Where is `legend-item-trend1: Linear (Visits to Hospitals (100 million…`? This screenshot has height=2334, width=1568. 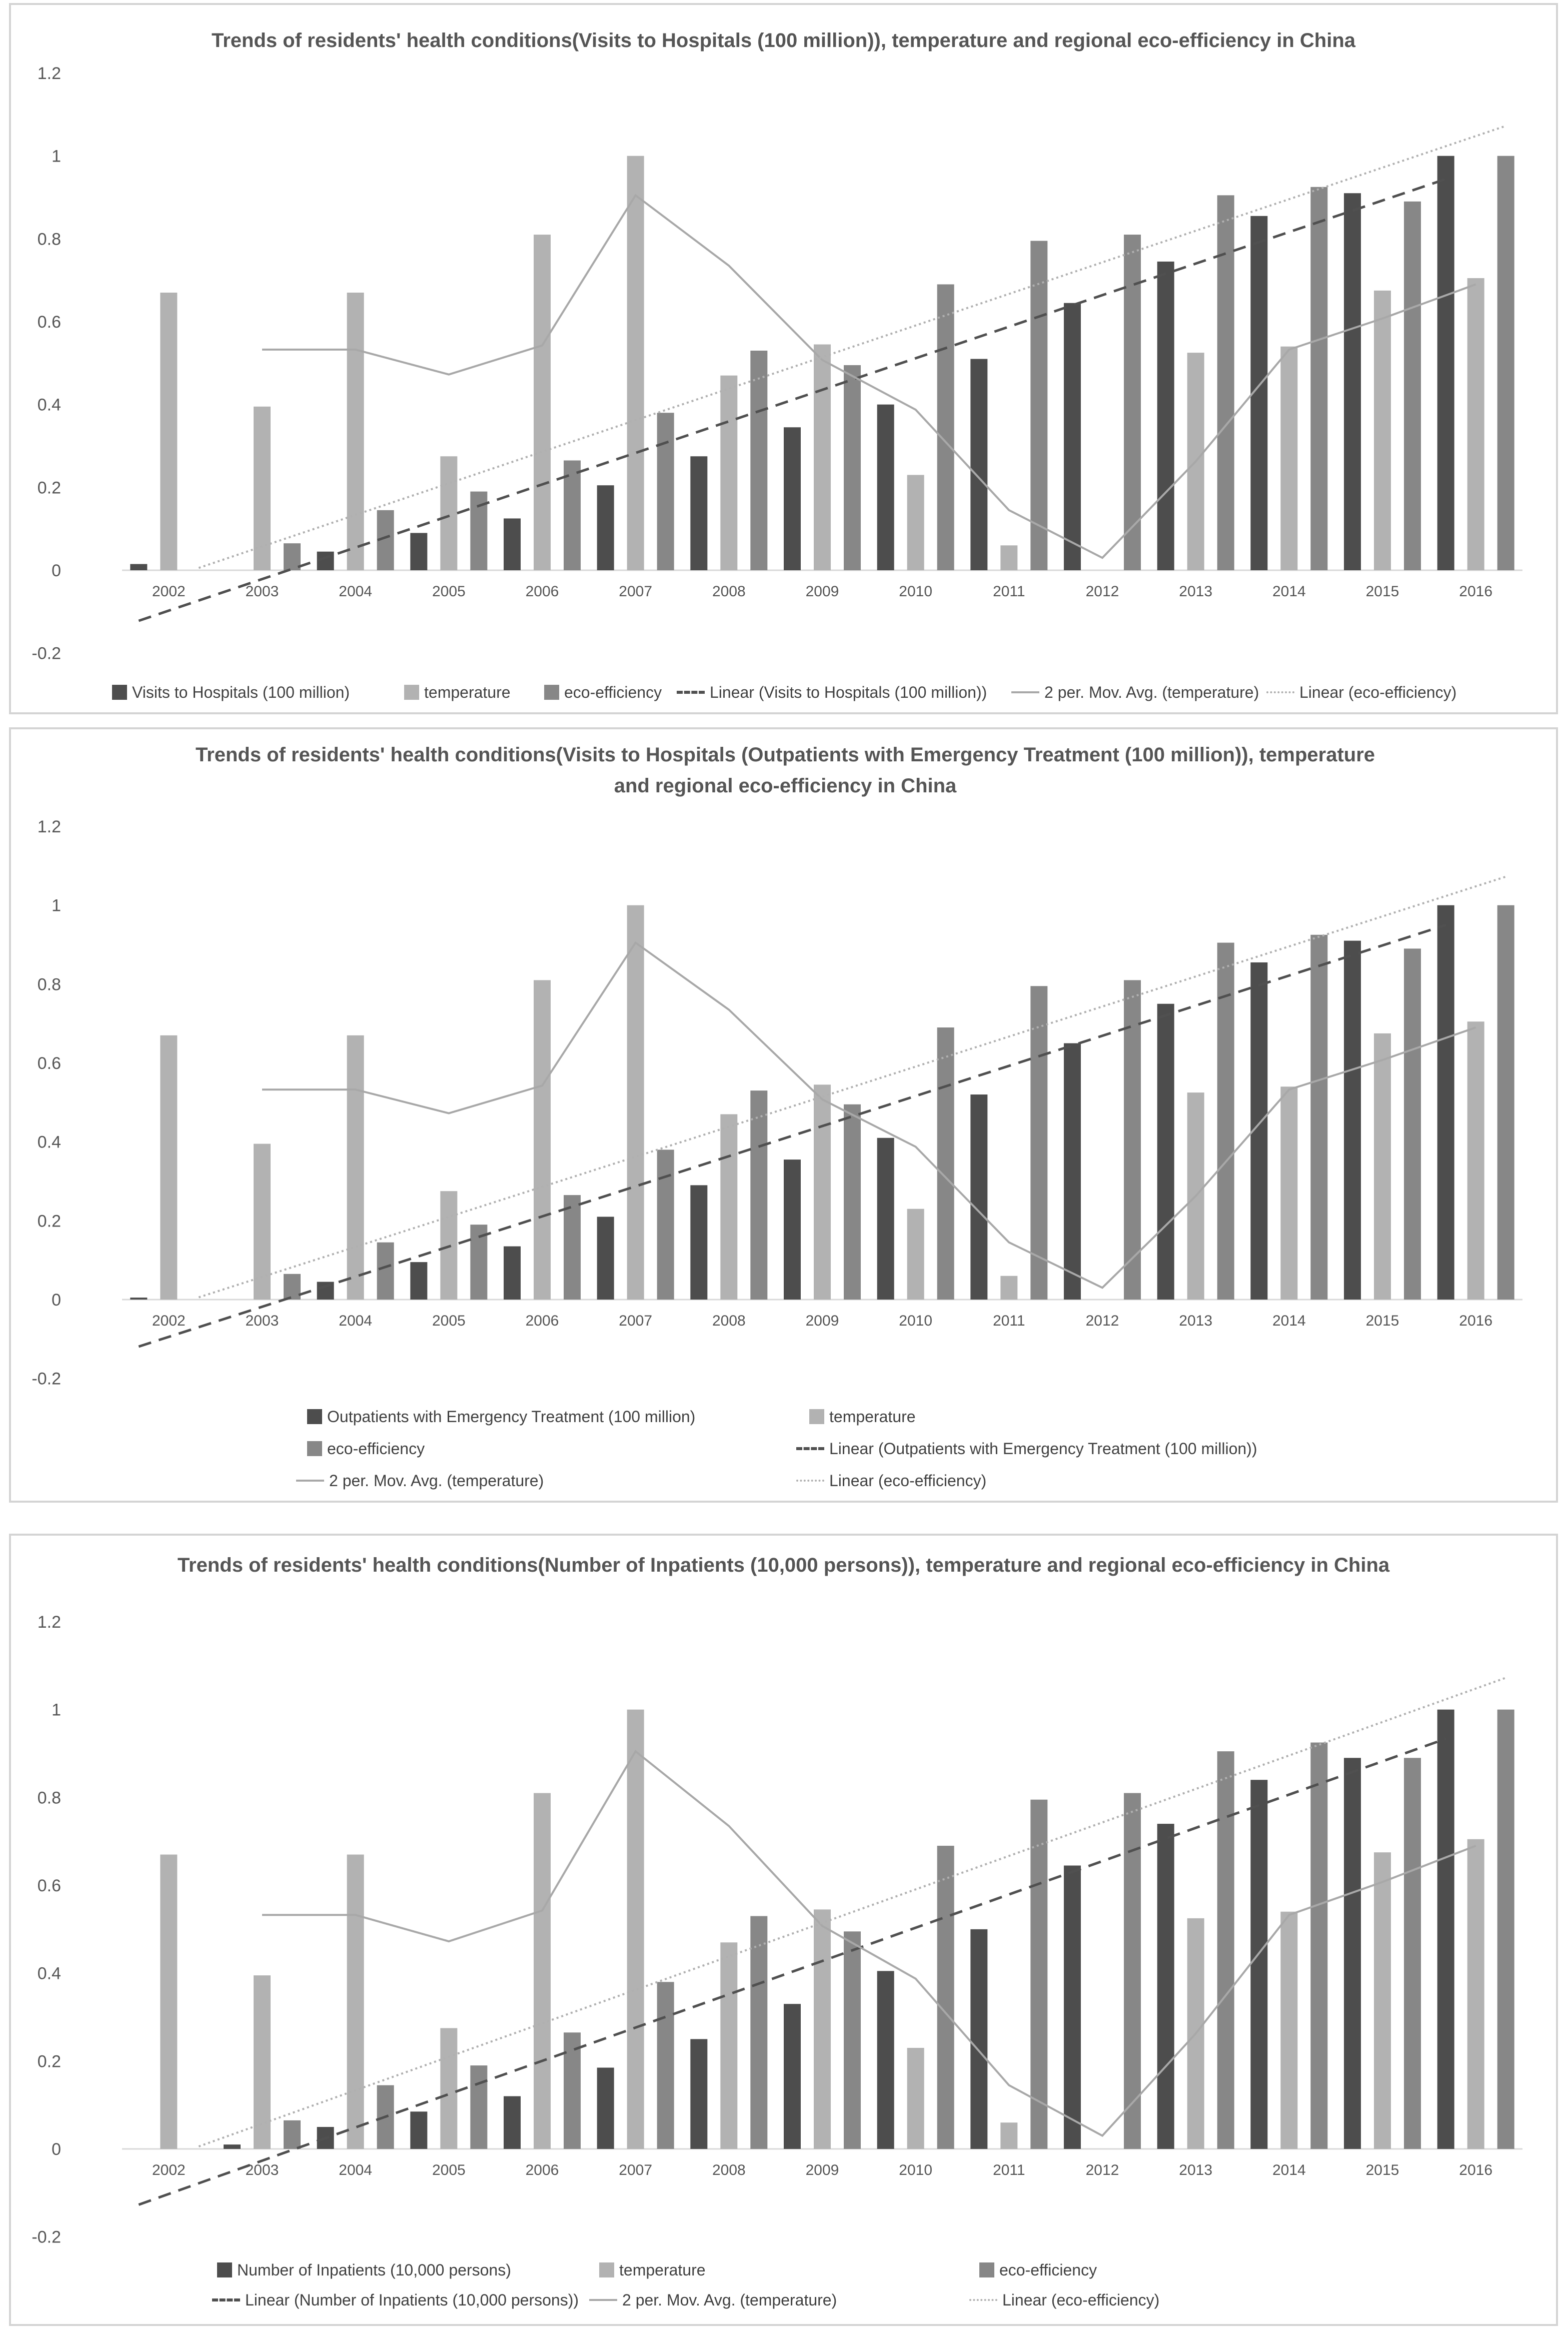 legend-item-trend1: Linear (Visits to Hospitals (100 million… is located at coordinates (832, 692).